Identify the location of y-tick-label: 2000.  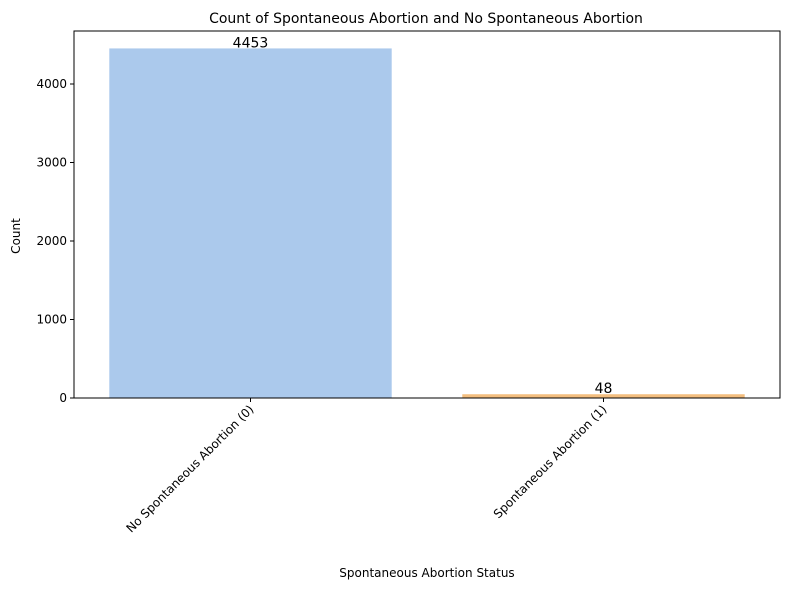
(51, 241).